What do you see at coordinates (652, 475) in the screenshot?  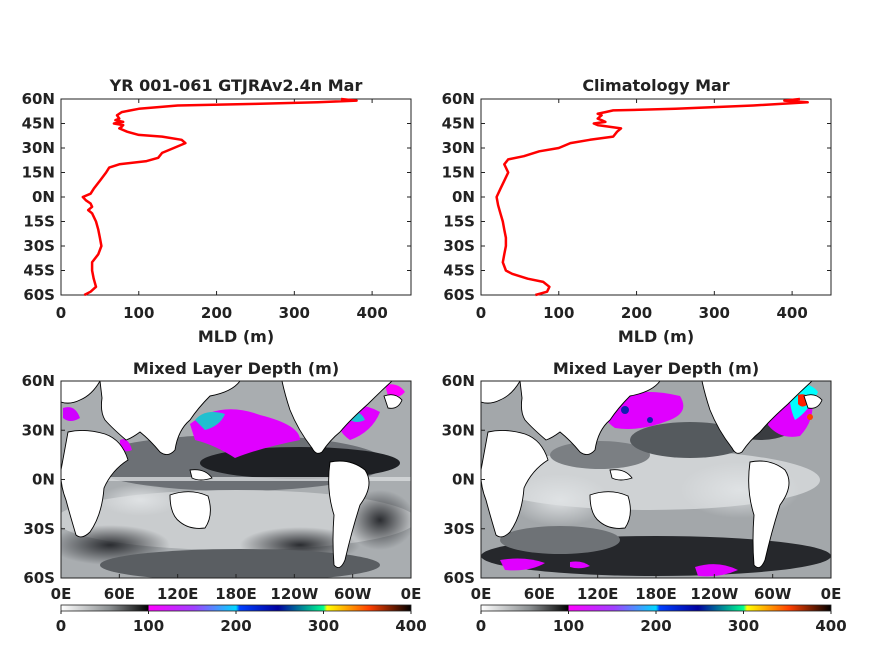 I see `climatology-map-continents` at bounding box center [652, 475].